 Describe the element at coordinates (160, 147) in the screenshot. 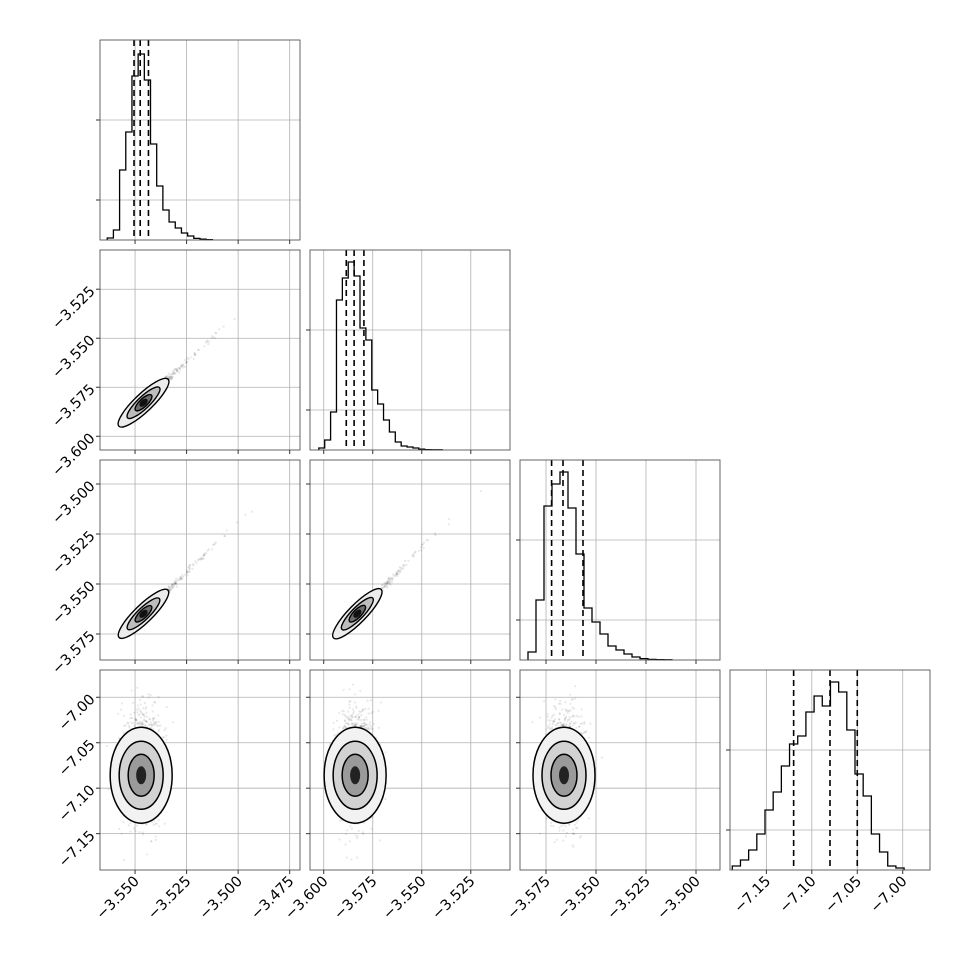

I see `histogram-step` at that location.